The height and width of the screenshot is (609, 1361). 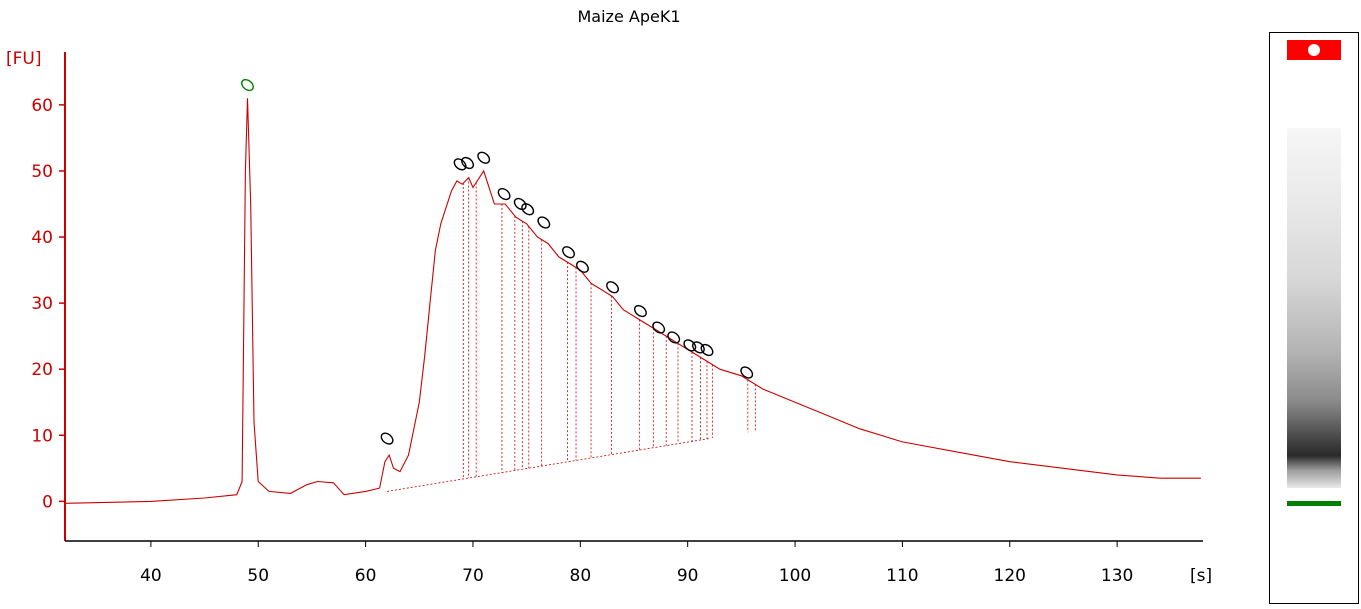 I want to click on x-tick-label: 80, so click(x=581, y=576).